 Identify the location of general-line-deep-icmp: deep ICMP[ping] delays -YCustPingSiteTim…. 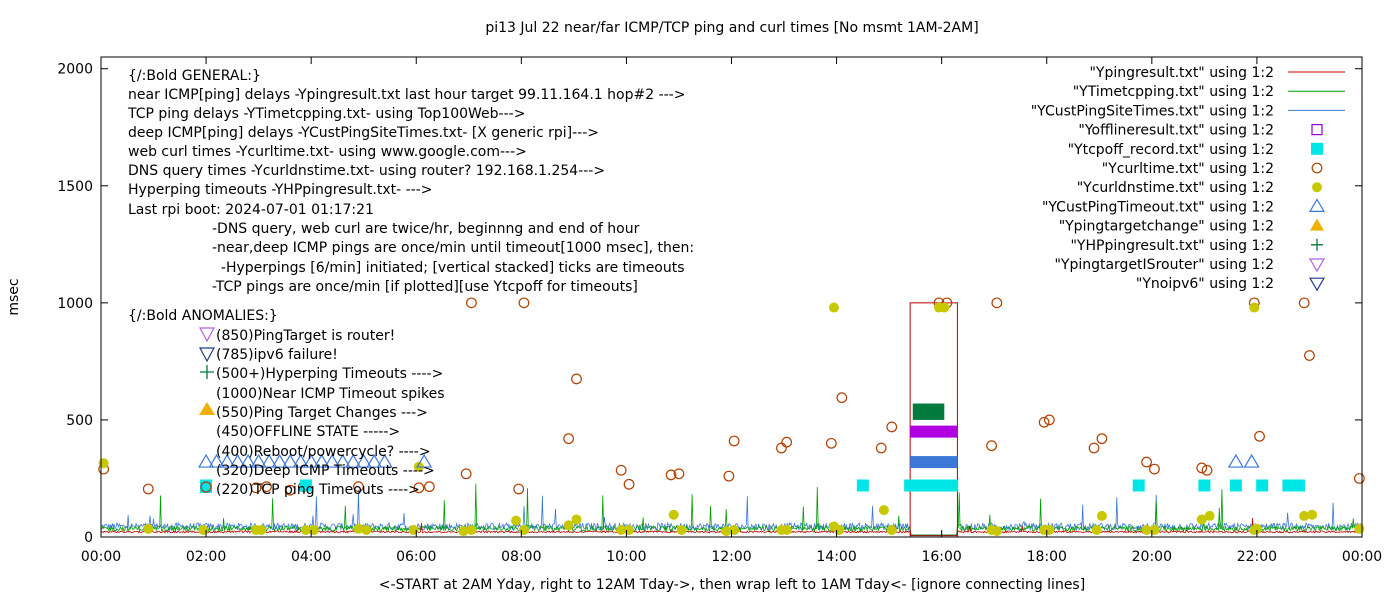
(363, 133).